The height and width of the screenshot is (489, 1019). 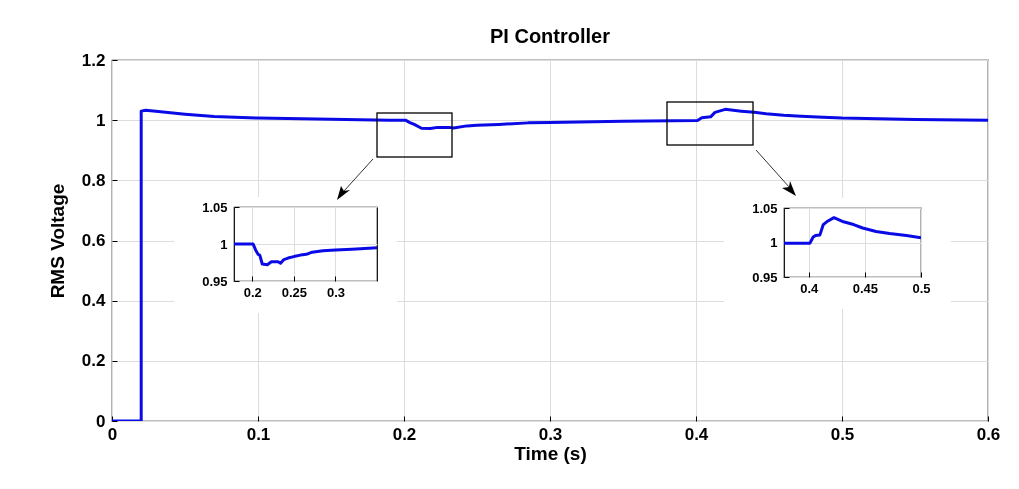 What do you see at coordinates (93, 180) in the screenshot?
I see `y-tick-label: 0.8` at bounding box center [93, 180].